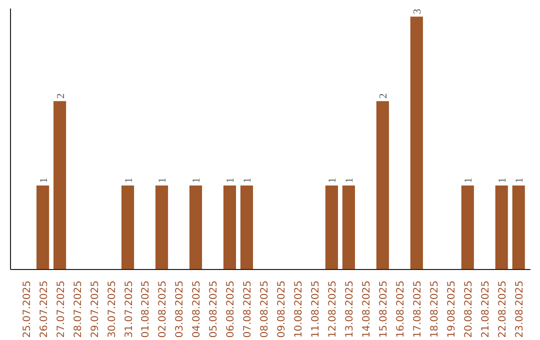  I want to click on x-tick-label: 21.08.2025, so click(486, 309).